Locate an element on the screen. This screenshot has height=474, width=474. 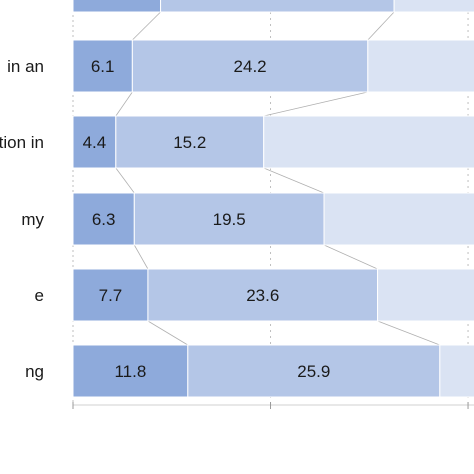
category-label: ng is located at coordinates (34, 371).